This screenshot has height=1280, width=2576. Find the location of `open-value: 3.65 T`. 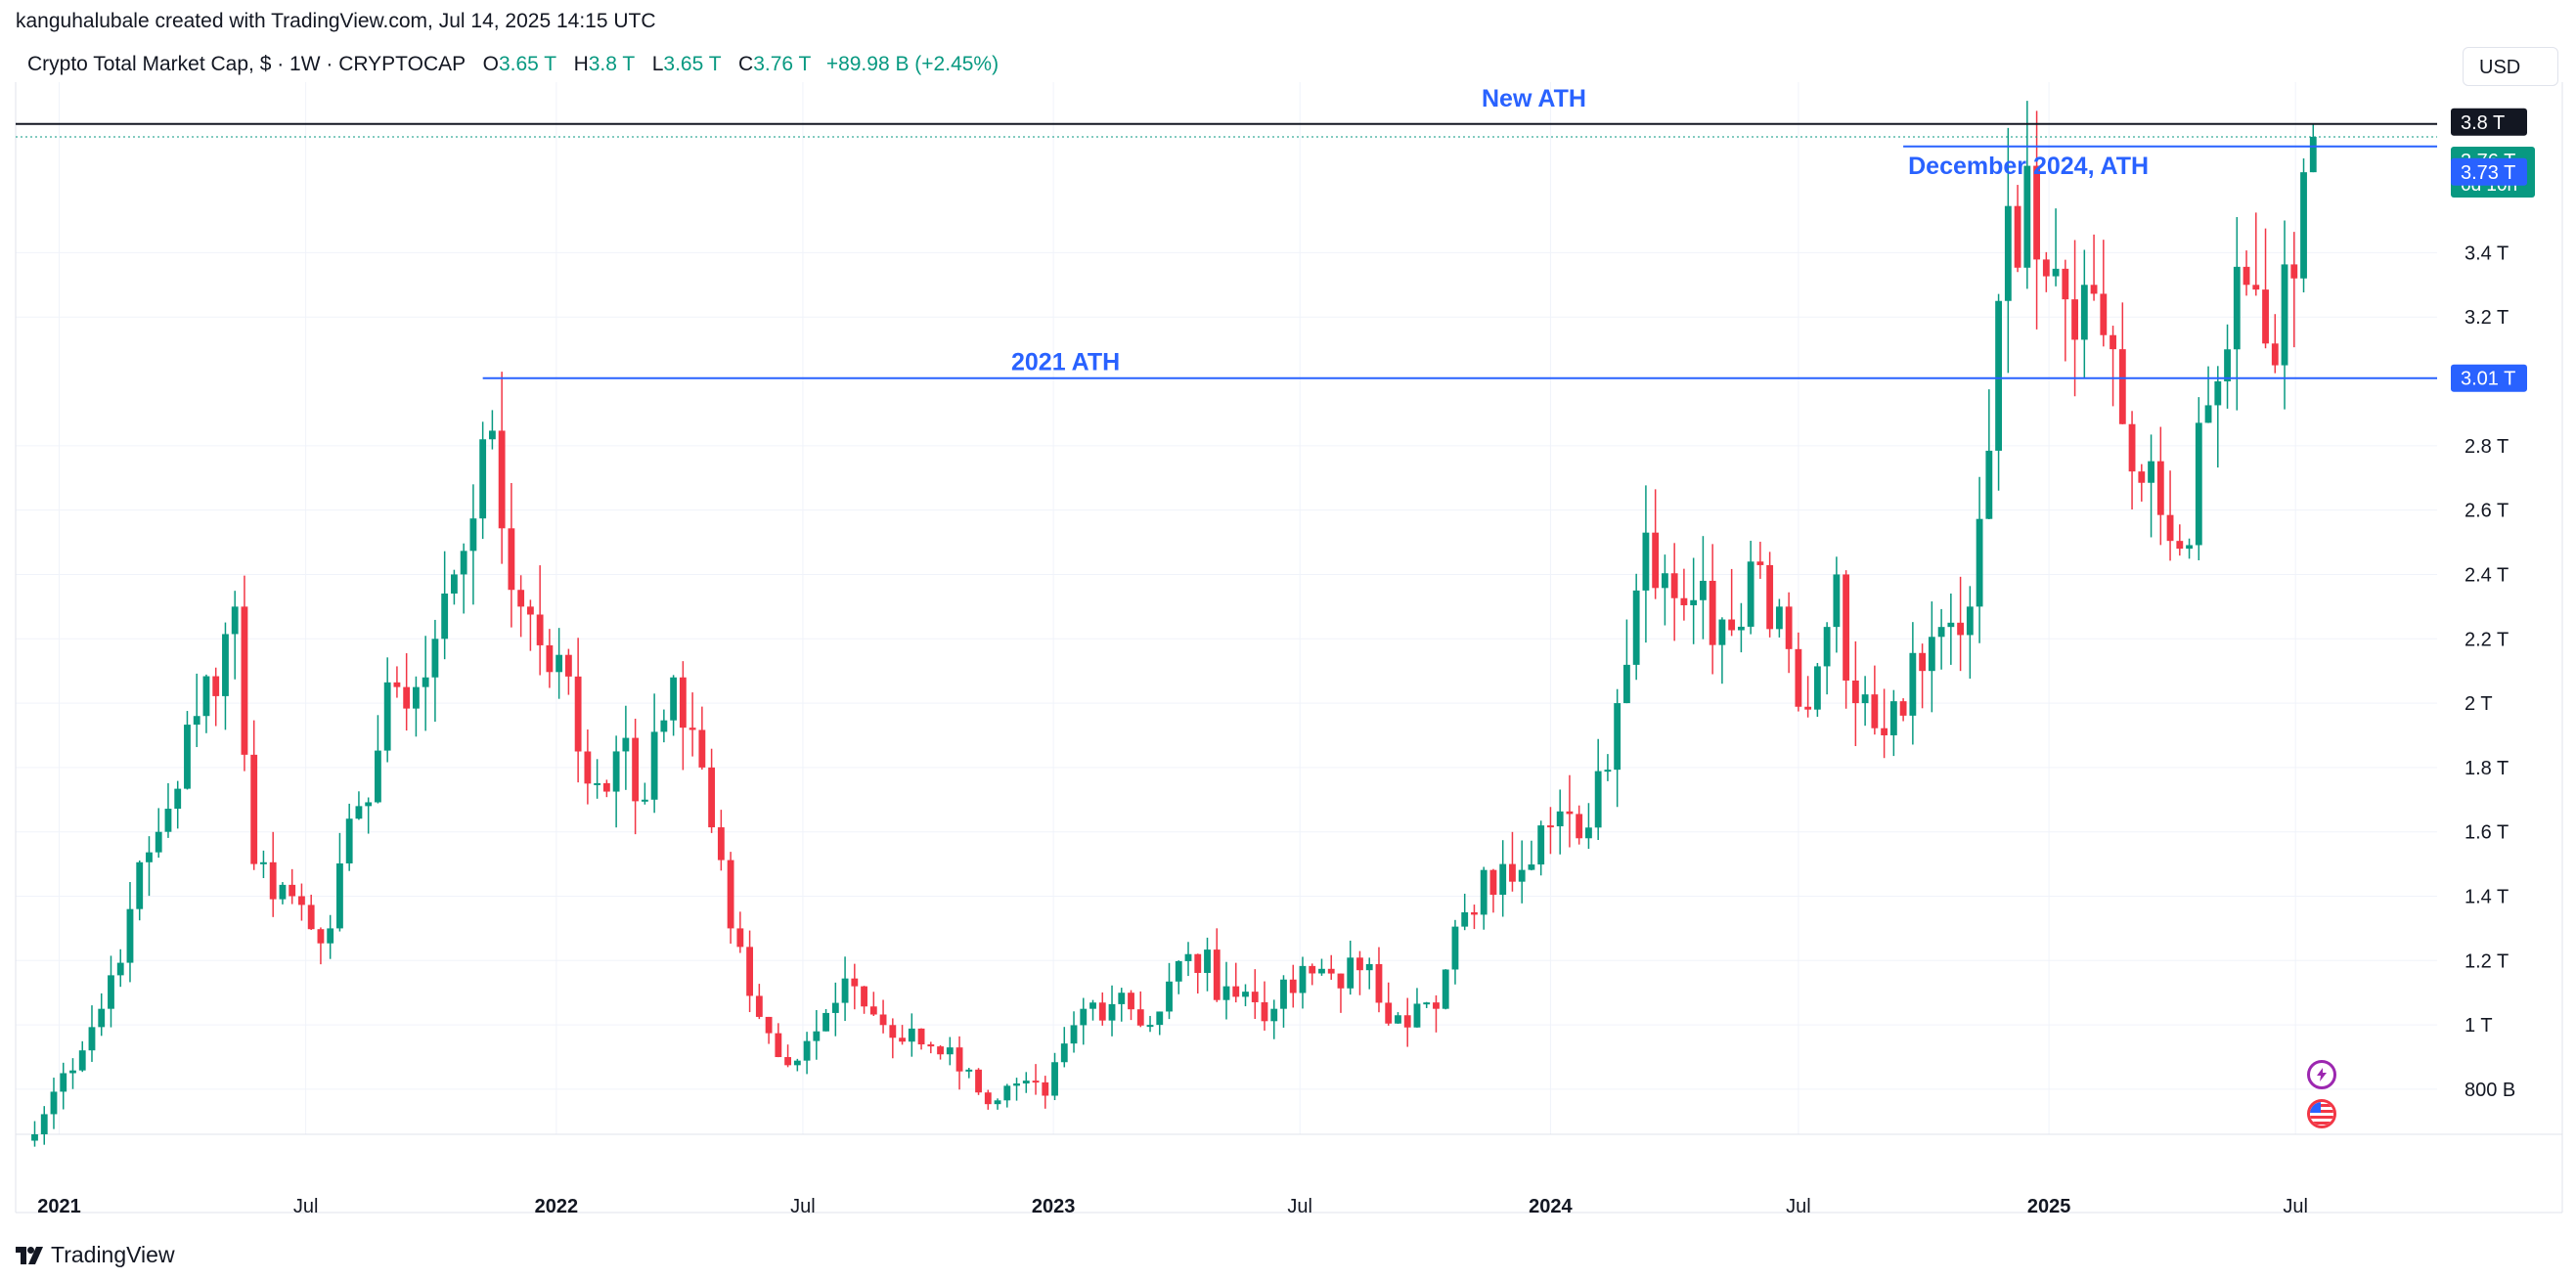

open-value: 3.65 T is located at coordinates (527, 64).